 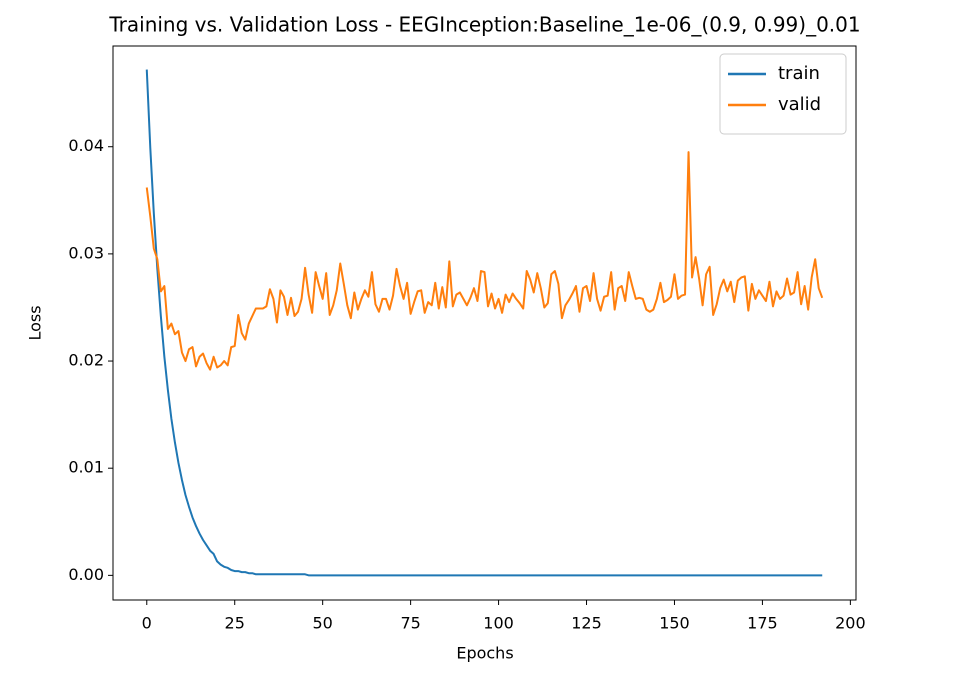 What do you see at coordinates (674, 623) in the screenshot?
I see `x-tick-label: 150` at bounding box center [674, 623].